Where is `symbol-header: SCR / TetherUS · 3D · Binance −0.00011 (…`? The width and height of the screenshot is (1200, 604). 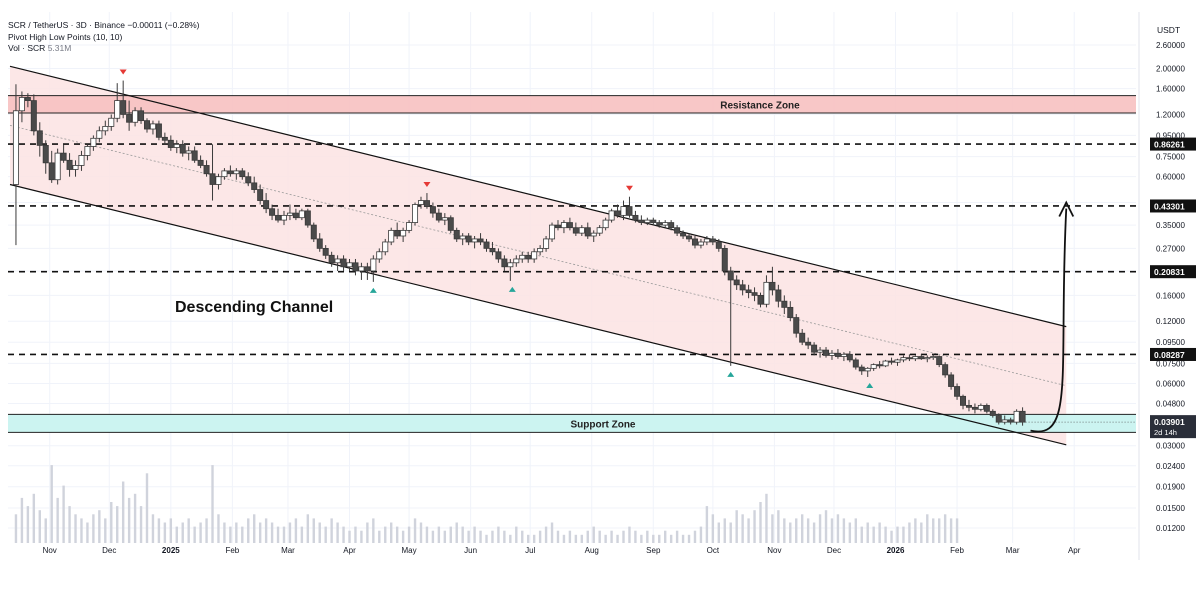
symbol-header: SCR / TetherUS · 3D · Binance −0.00011 (… is located at coordinates (104, 25).